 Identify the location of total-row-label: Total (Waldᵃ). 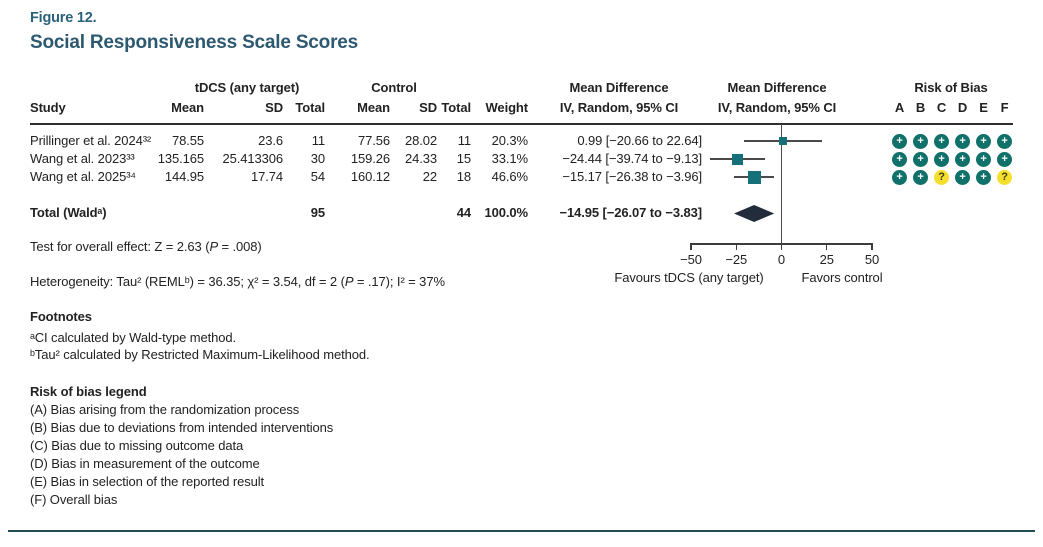
(68, 212).